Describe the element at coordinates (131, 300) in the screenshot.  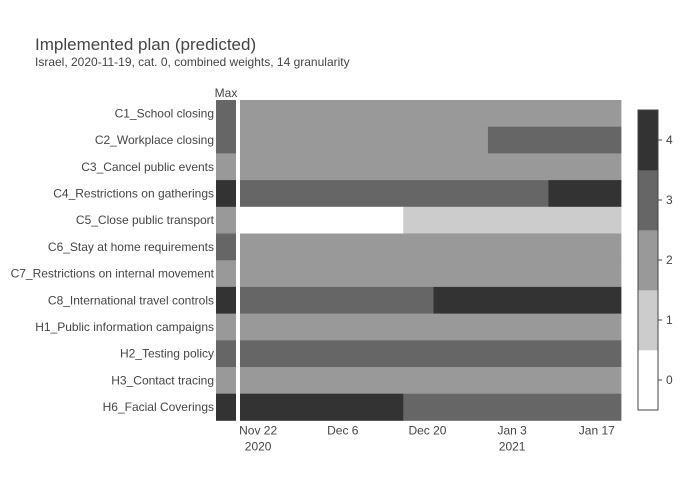
I see `row-label: C8_International travel controls` at that location.